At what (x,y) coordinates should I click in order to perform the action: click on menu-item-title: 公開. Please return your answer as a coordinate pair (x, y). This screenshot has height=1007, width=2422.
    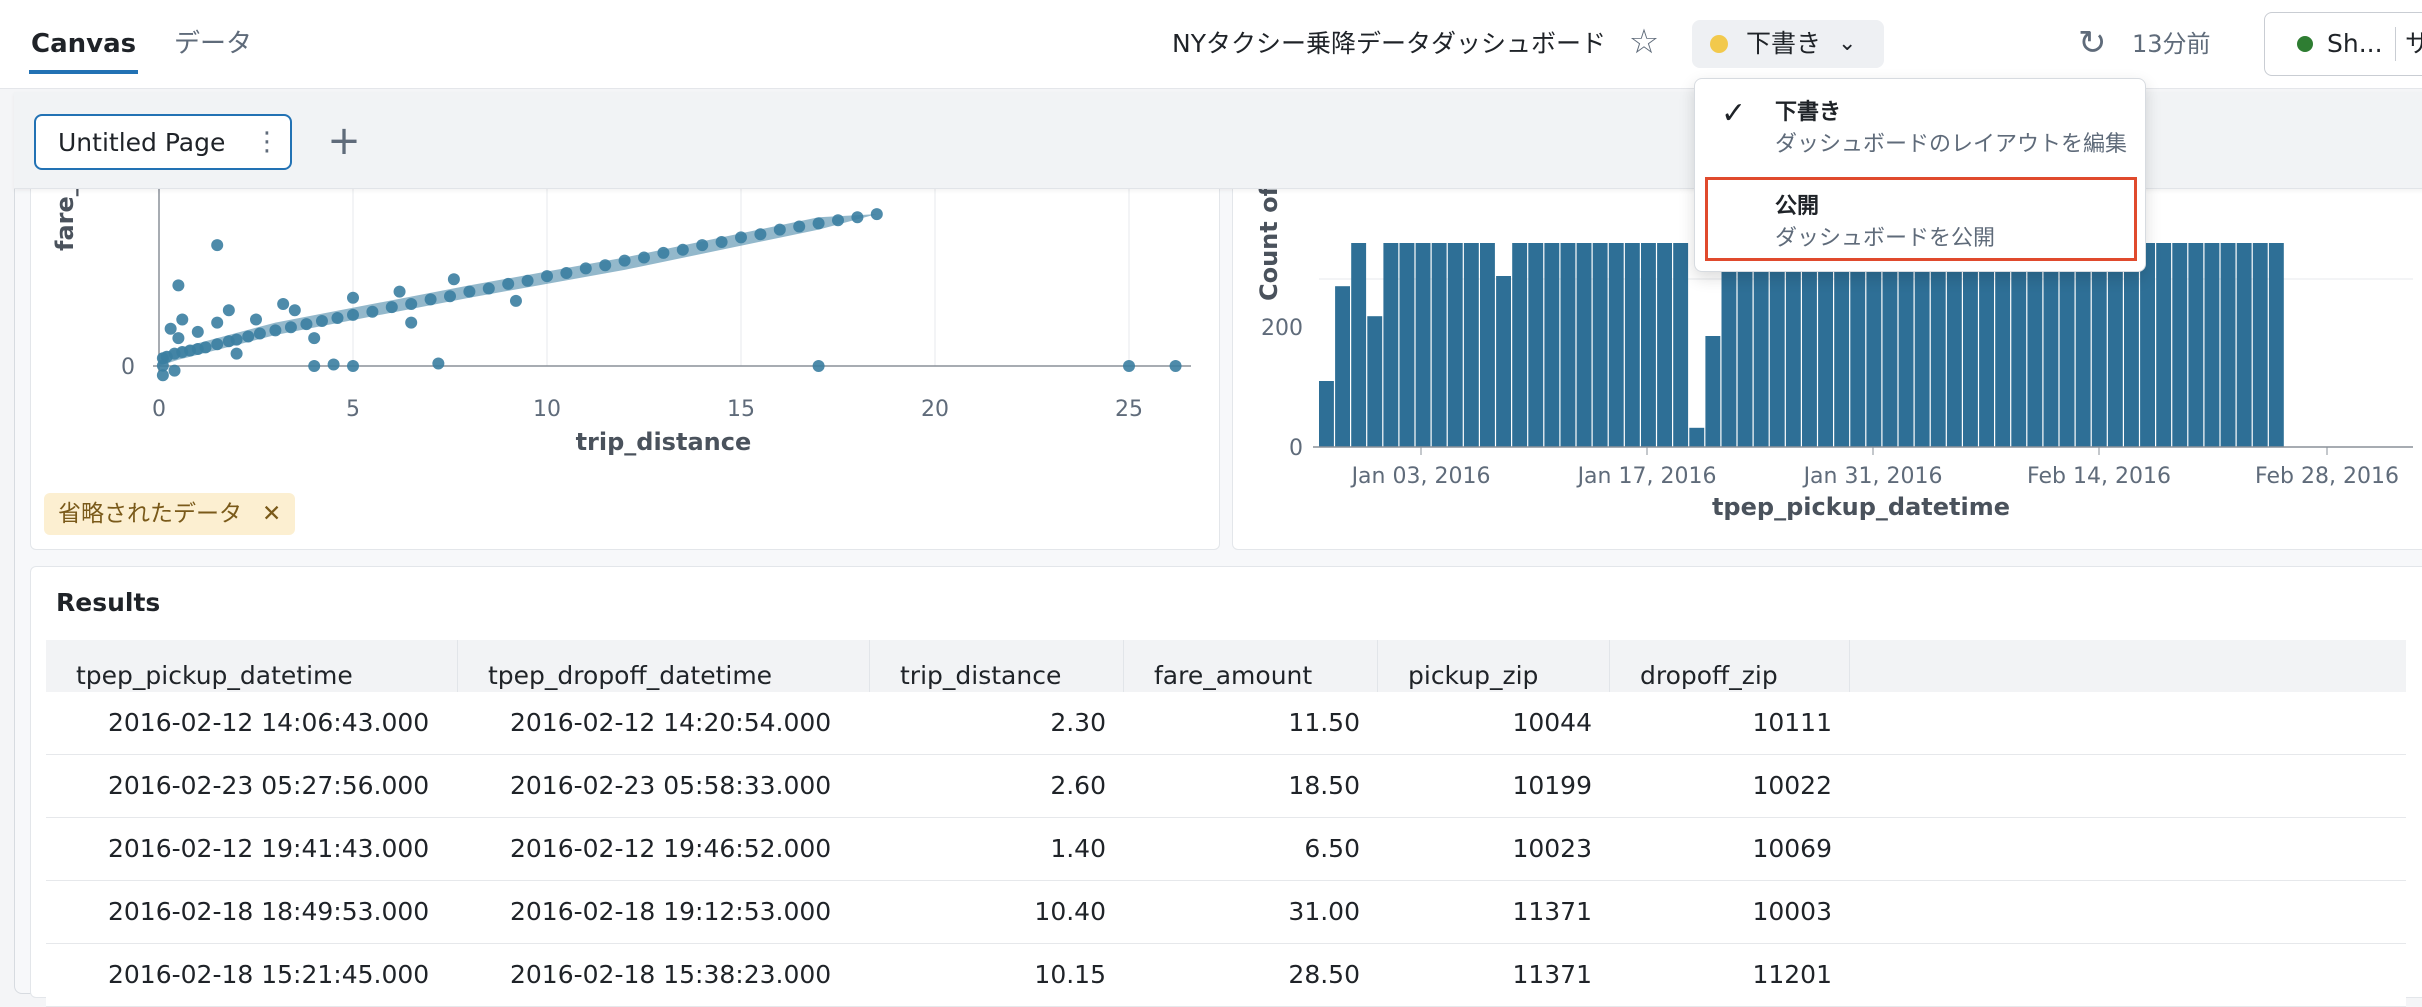
    Looking at the image, I should click on (1797, 206).